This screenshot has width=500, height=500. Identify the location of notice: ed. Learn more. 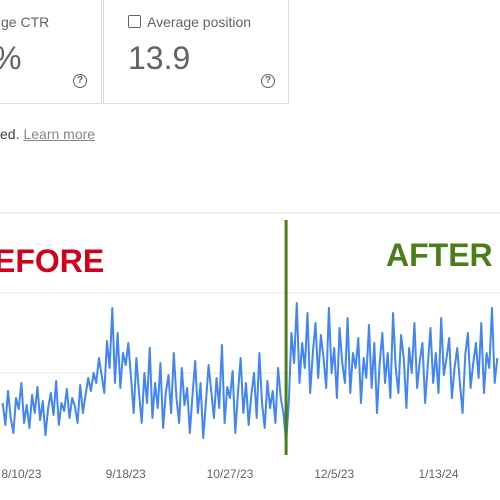
(47, 134).